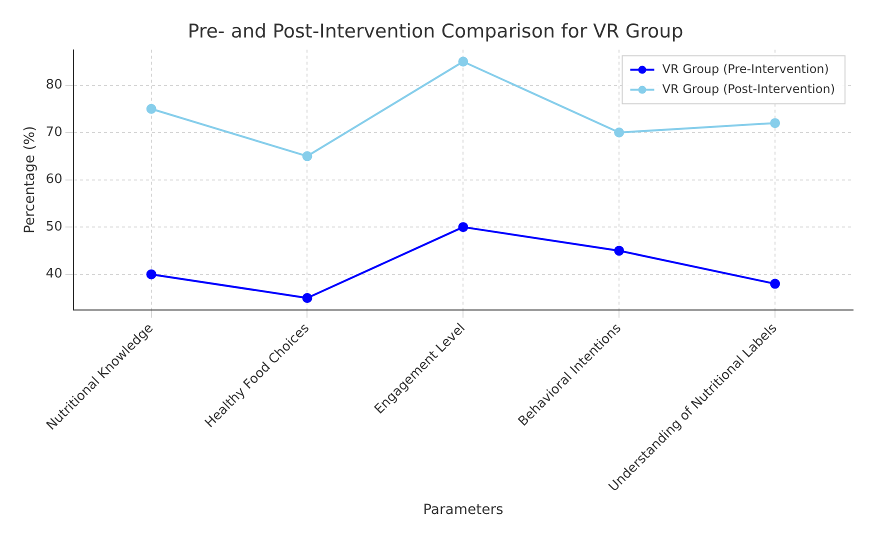  I want to click on y-tick-label: 60, so click(54, 180).